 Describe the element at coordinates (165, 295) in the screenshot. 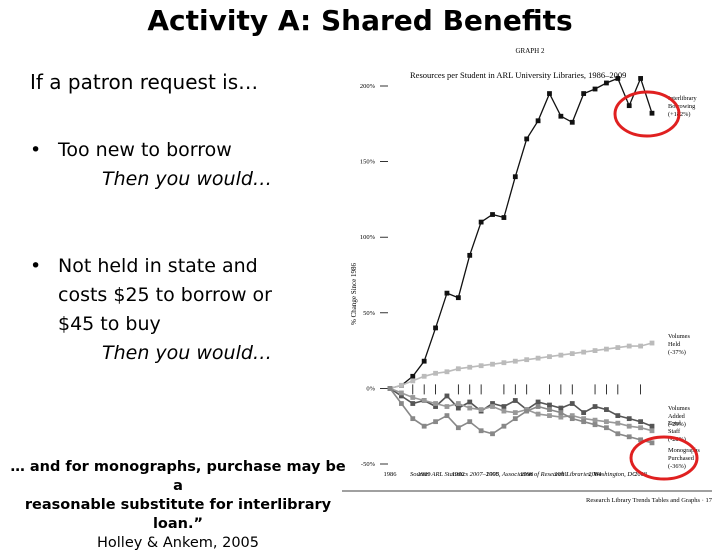

I see `bullet-text-line2: costs $25 to borrow or` at that location.